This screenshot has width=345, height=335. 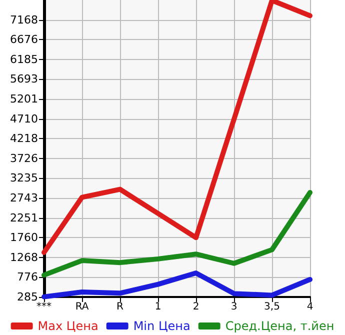 I want to click on y-tick-label: 1268, so click(x=24, y=257).